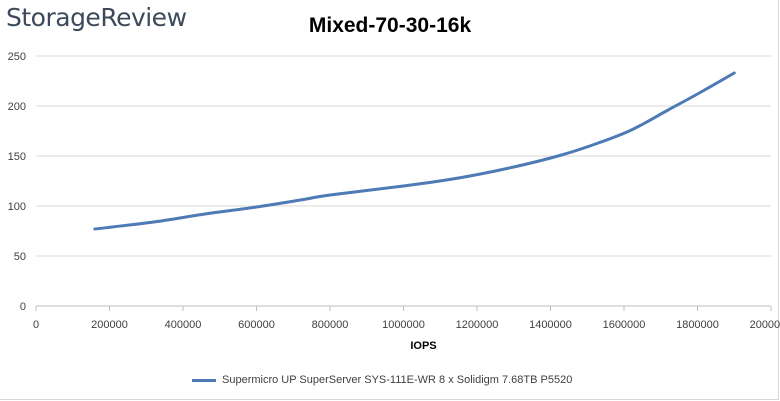 The height and width of the screenshot is (401, 780). I want to click on x-tick-label: 2000000, so click(765, 325).